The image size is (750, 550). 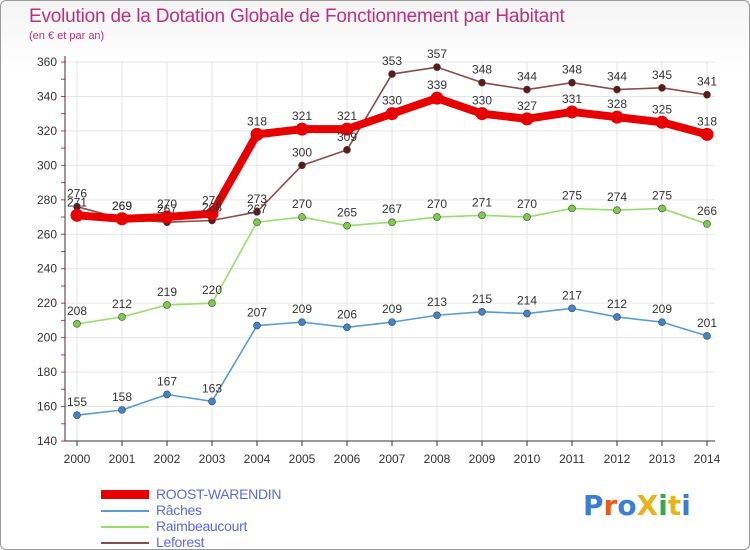 What do you see at coordinates (347, 459) in the screenshot?
I see `x-tick-label: 2006` at bounding box center [347, 459].